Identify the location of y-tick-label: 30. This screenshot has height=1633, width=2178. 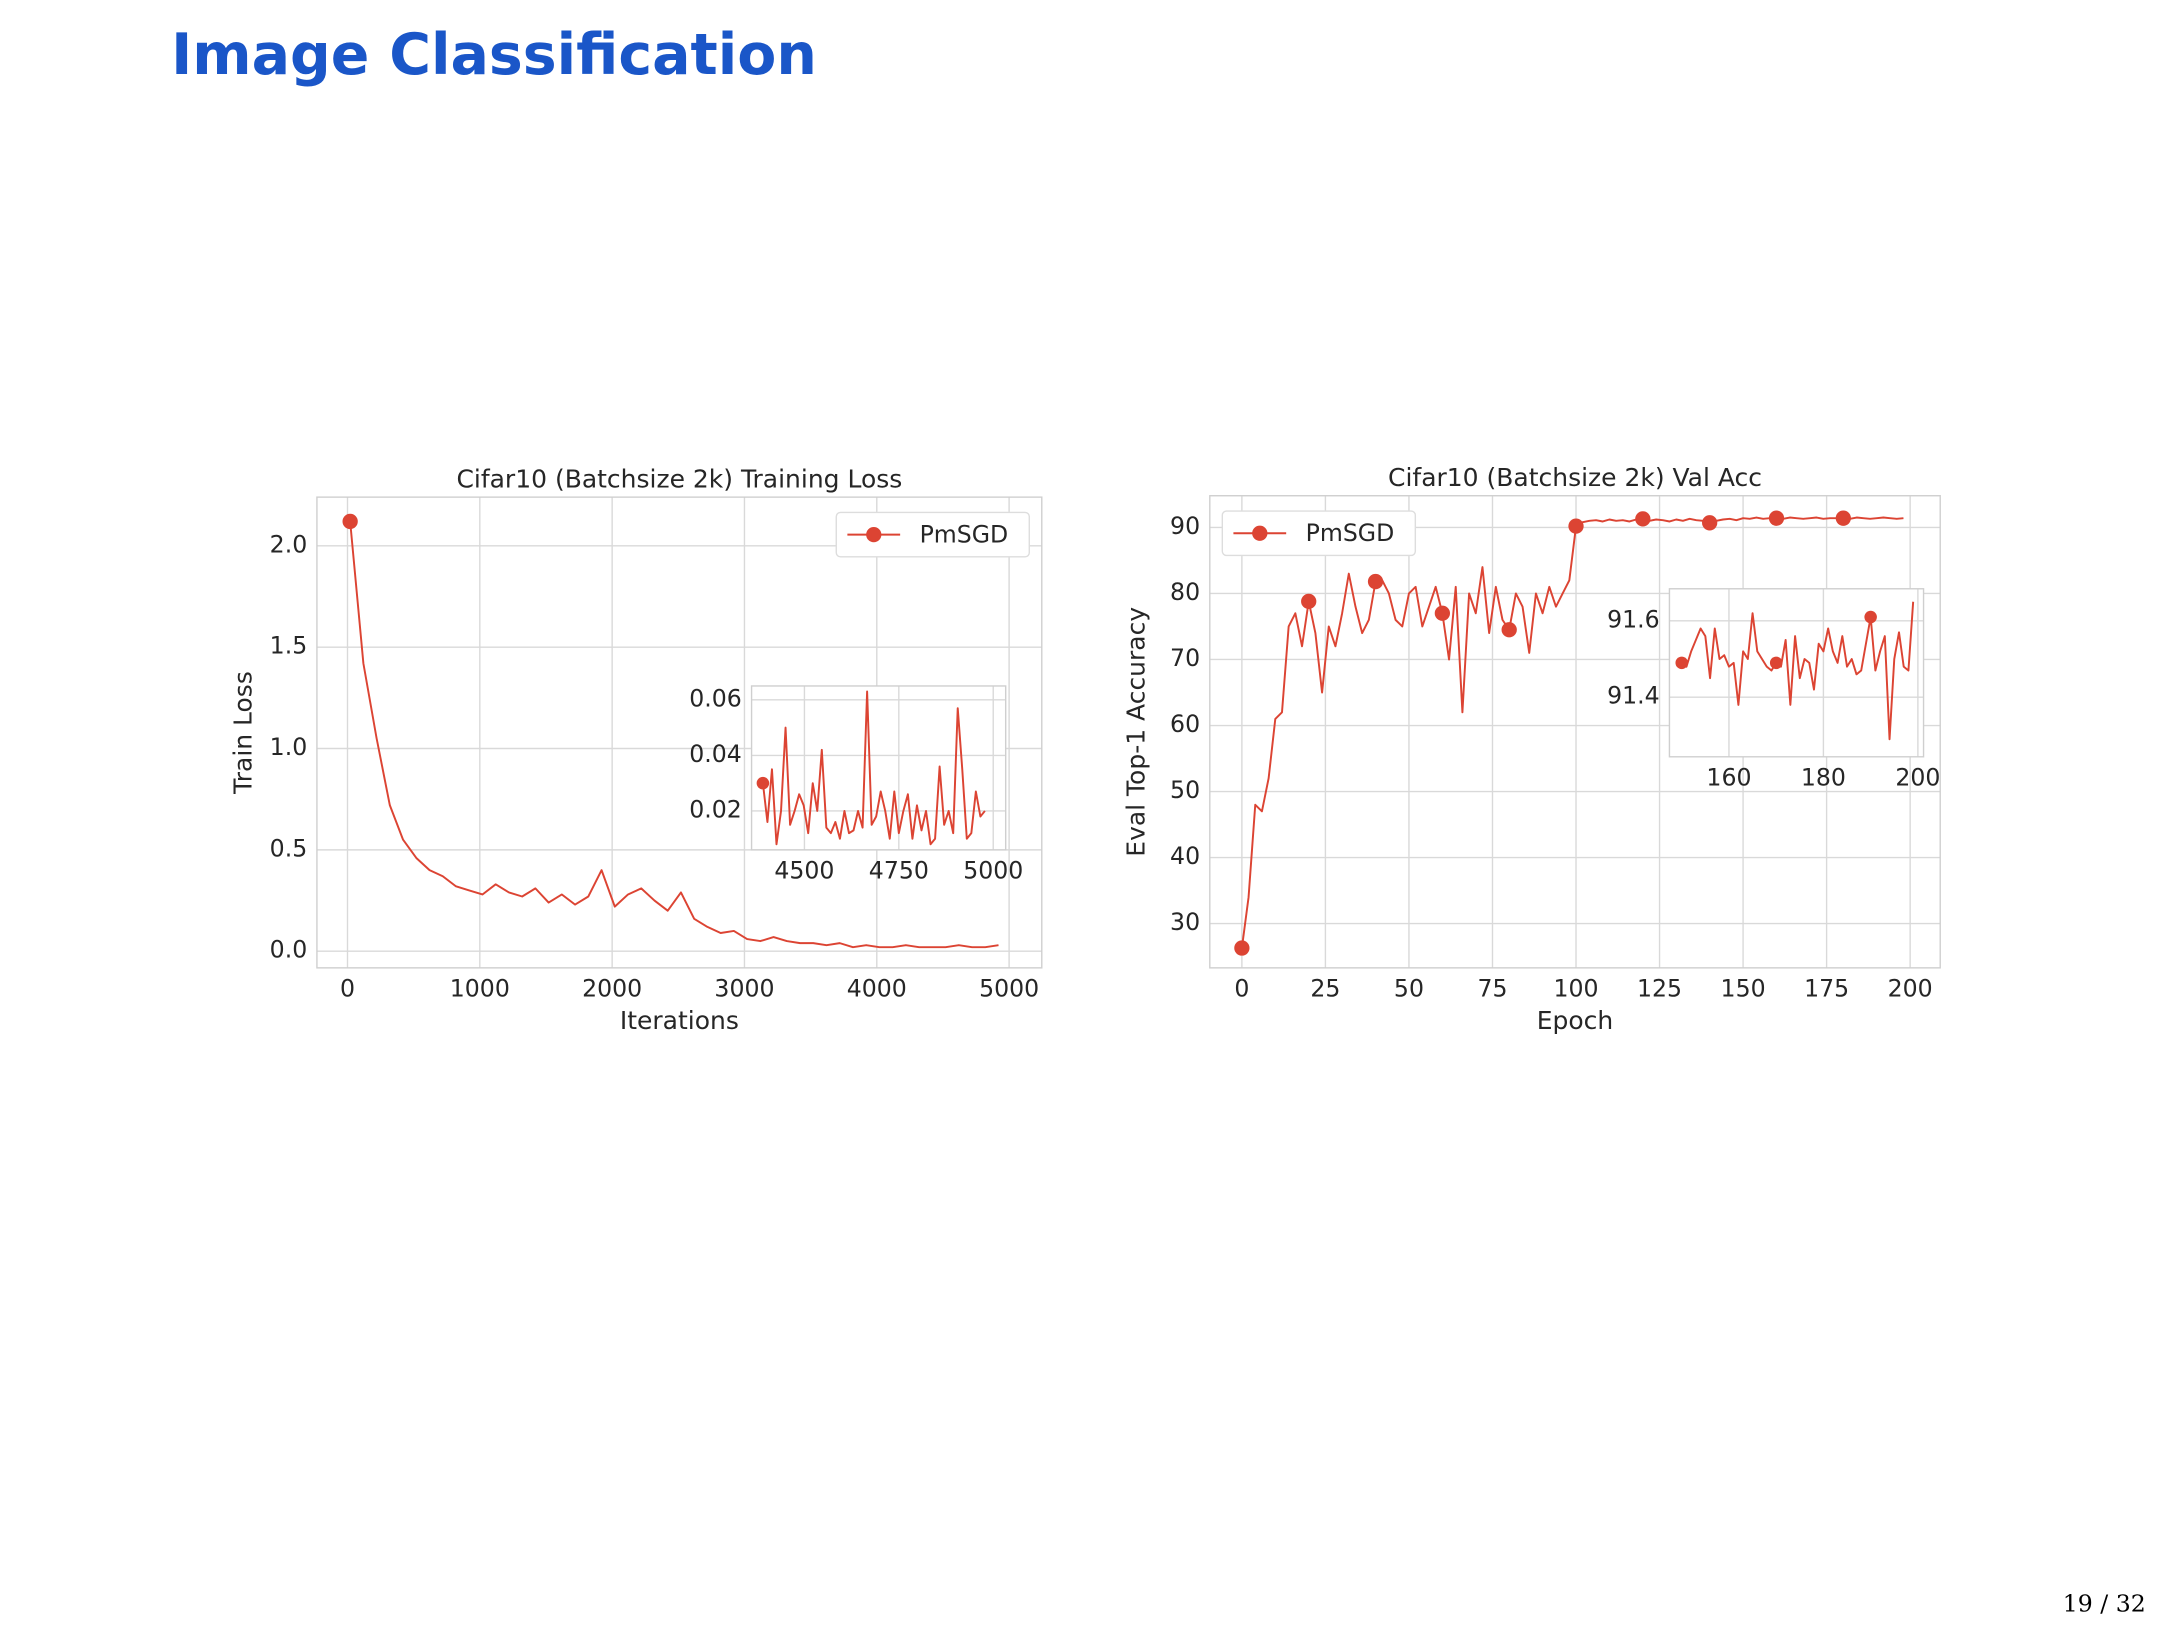
(1185, 922).